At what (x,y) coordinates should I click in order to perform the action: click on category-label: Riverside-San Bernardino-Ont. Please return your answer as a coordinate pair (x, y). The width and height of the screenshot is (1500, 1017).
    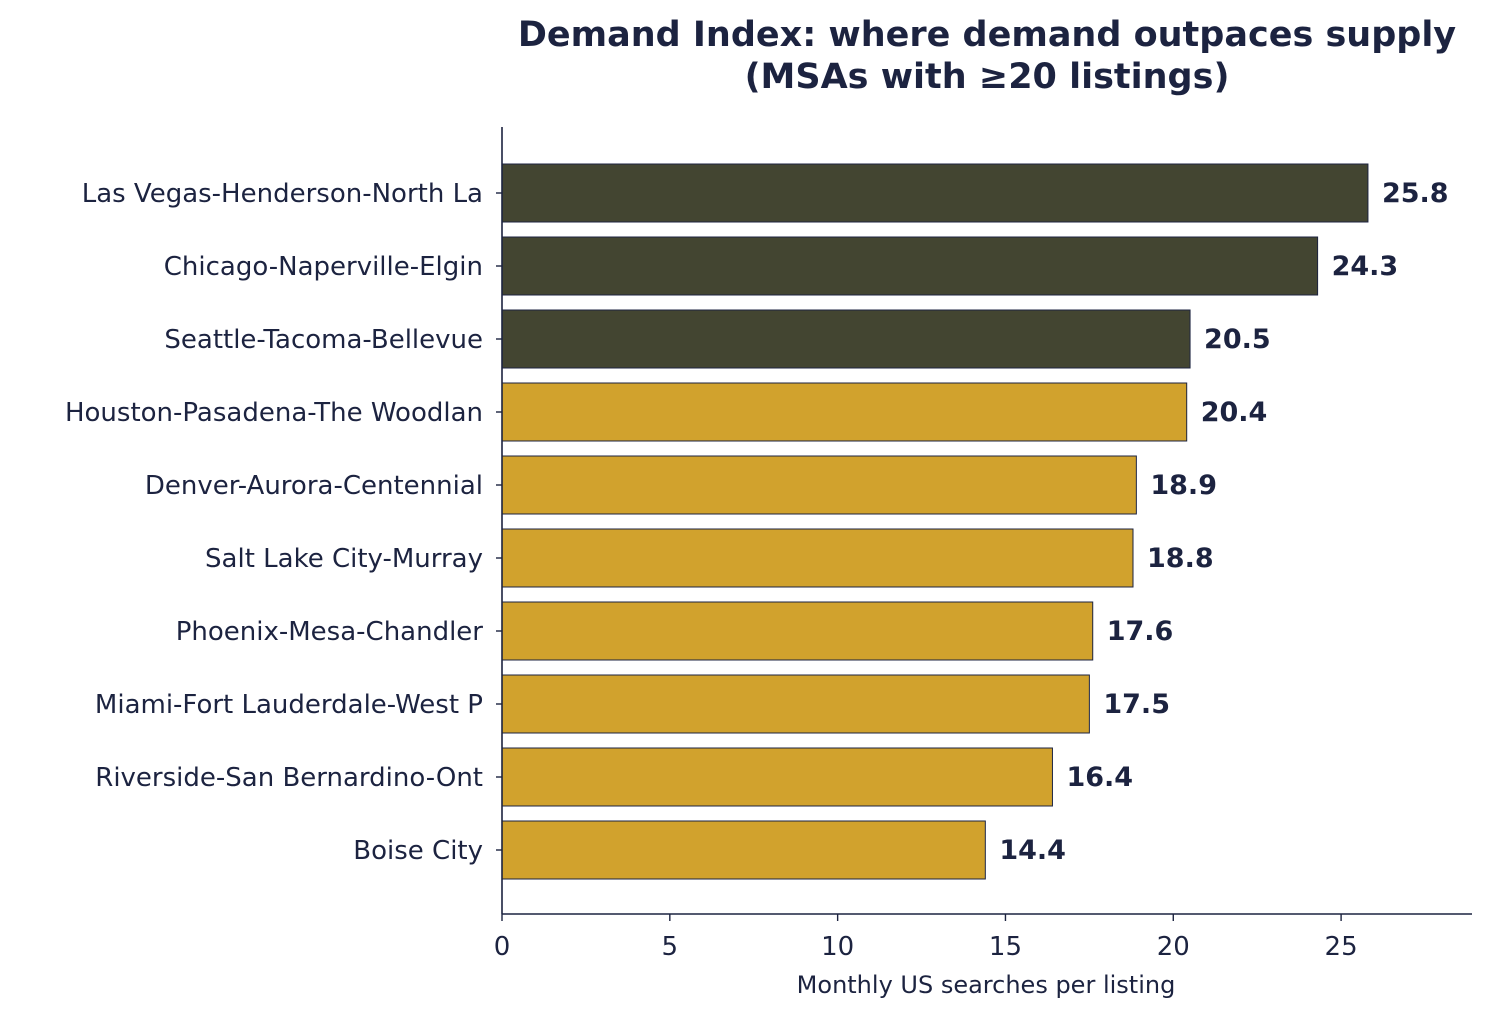
    Looking at the image, I should click on (289, 778).